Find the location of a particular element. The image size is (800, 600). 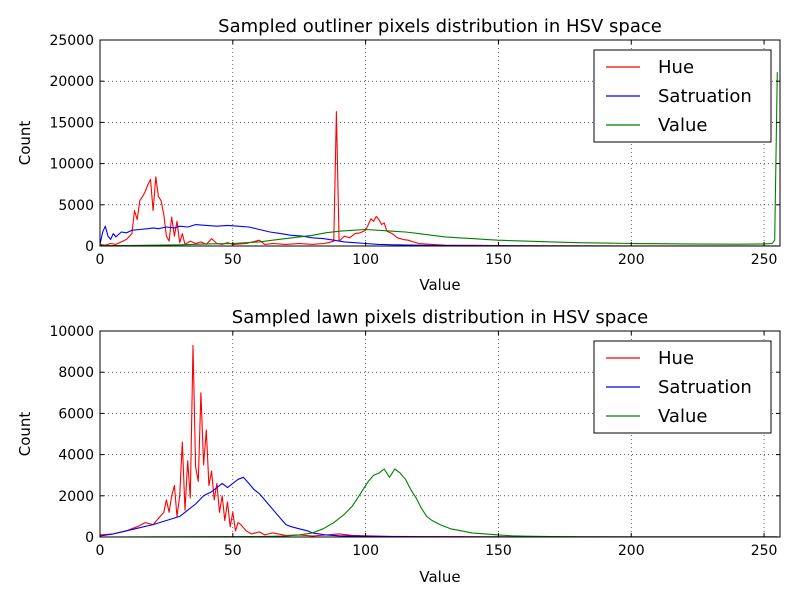

y-tick-label: 5000 is located at coordinates (76, 206).